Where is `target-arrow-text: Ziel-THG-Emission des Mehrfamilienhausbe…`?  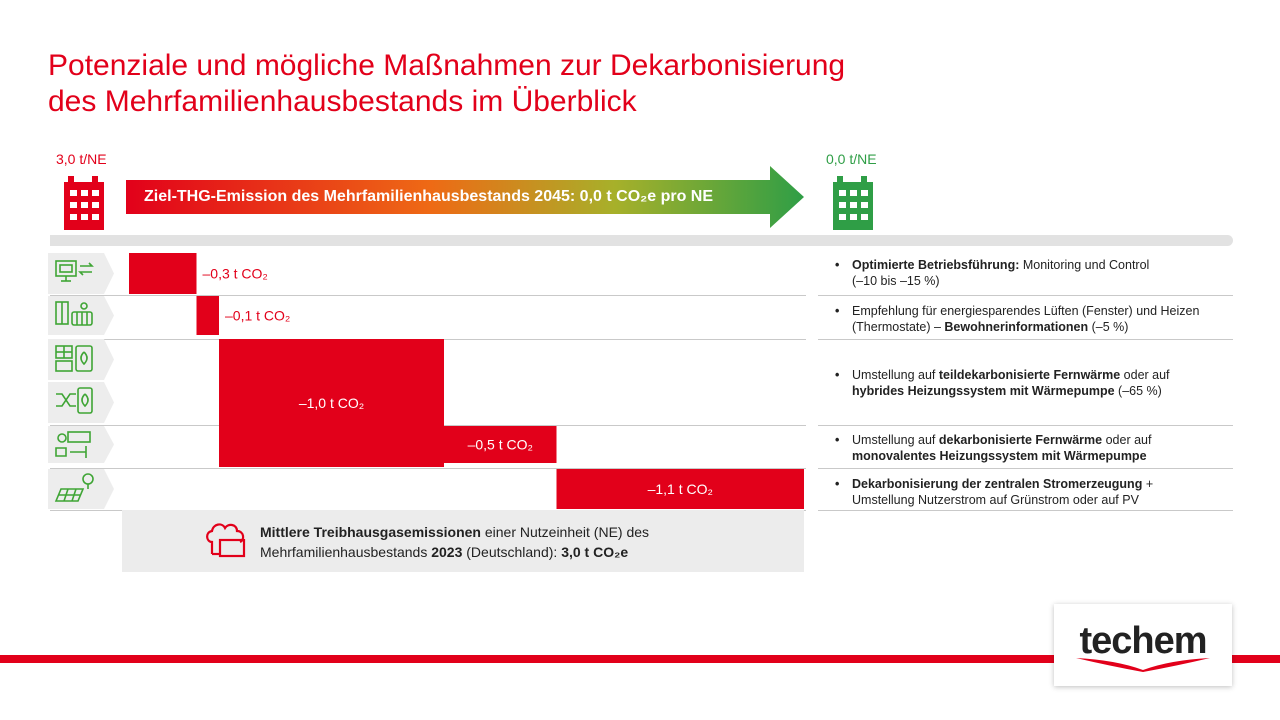 target-arrow-text: Ziel-THG-Emission des Mehrfamilienhausbe… is located at coordinates (429, 196).